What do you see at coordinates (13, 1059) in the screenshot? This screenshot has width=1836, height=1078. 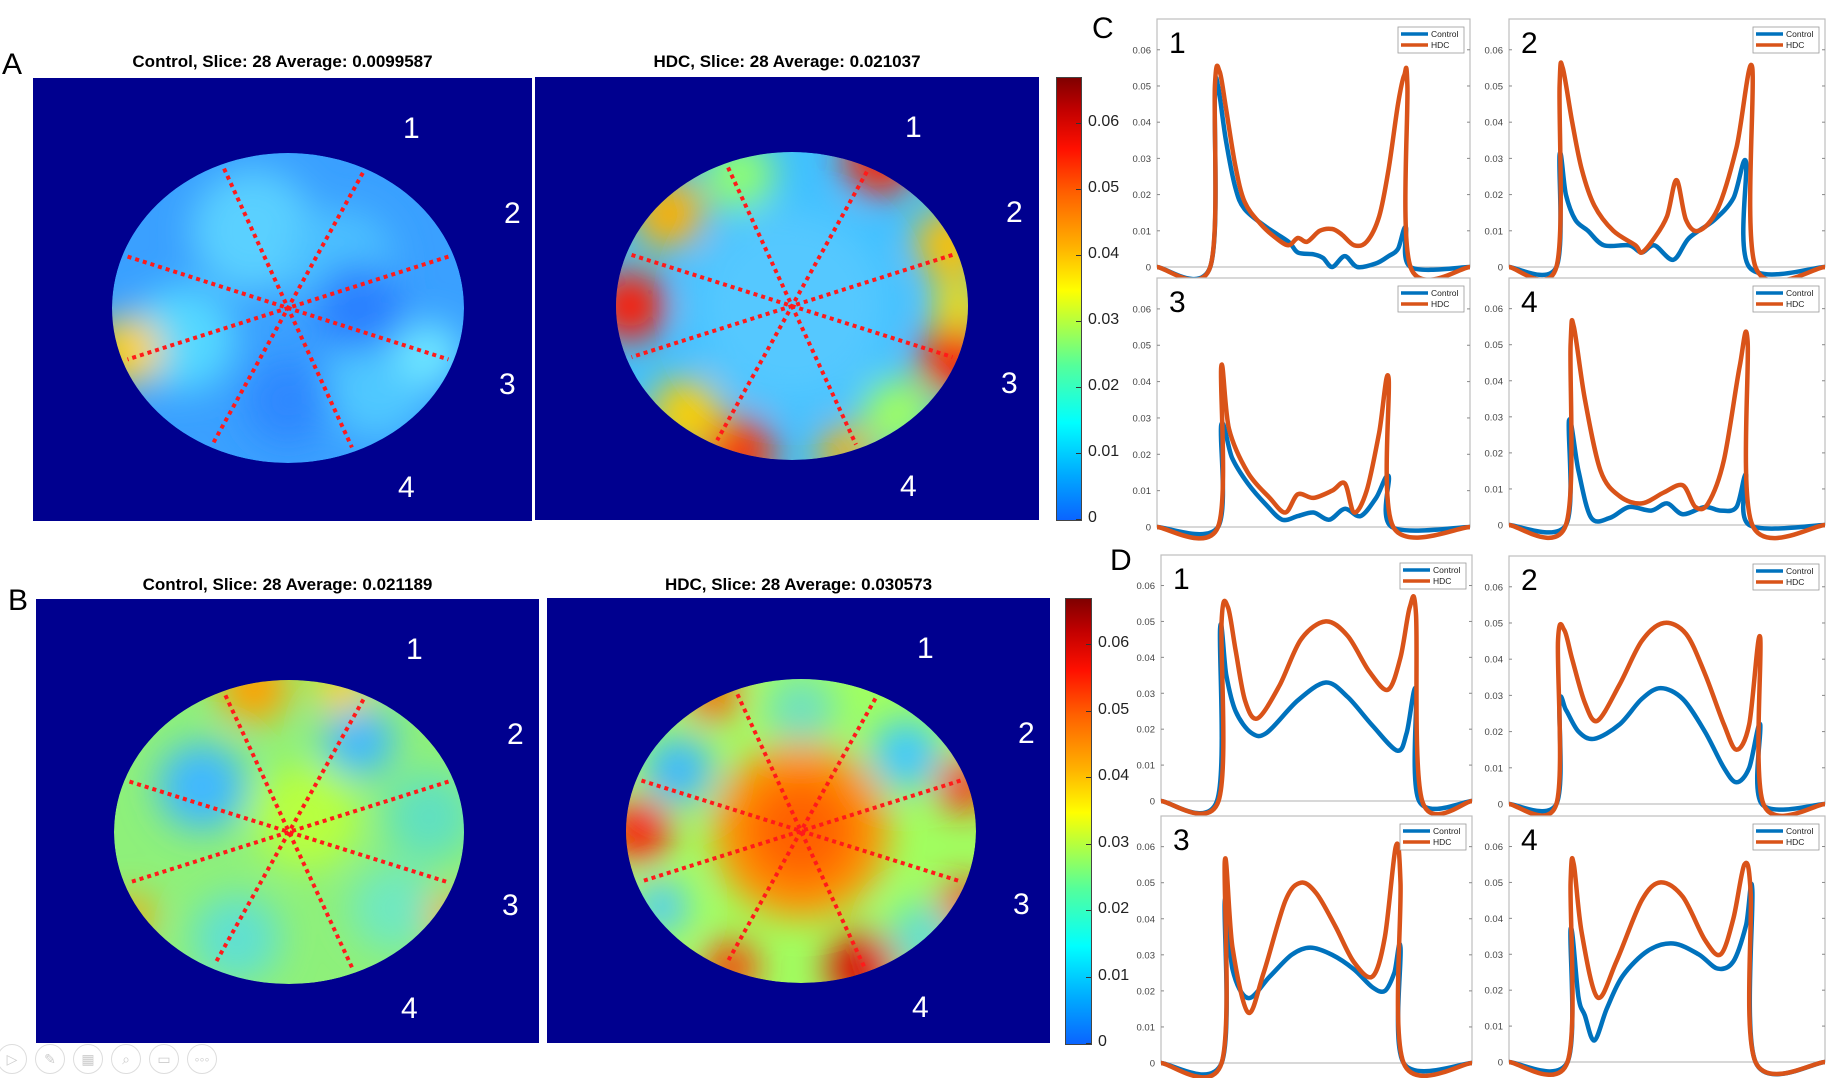 I see `play-icon: ▷` at bounding box center [13, 1059].